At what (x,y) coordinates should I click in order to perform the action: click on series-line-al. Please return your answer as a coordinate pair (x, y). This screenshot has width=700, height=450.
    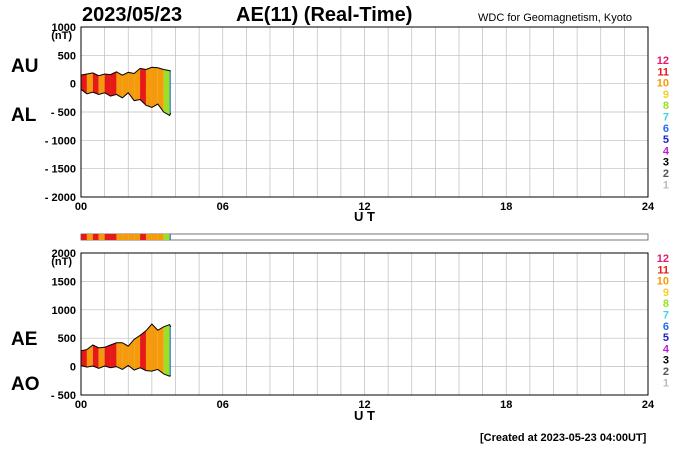
    Looking at the image, I should click on (126, 102).